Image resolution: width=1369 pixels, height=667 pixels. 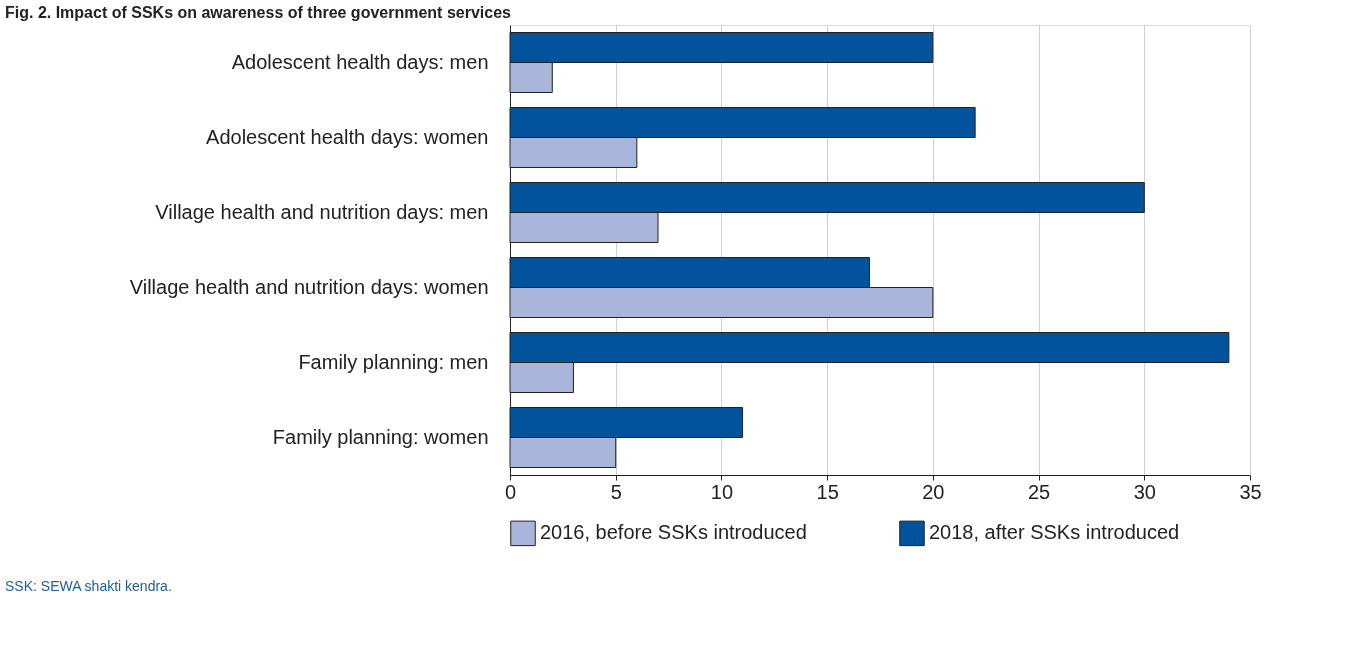 I want to click on x-tick-label: 35, so click(x=1250, y=491).